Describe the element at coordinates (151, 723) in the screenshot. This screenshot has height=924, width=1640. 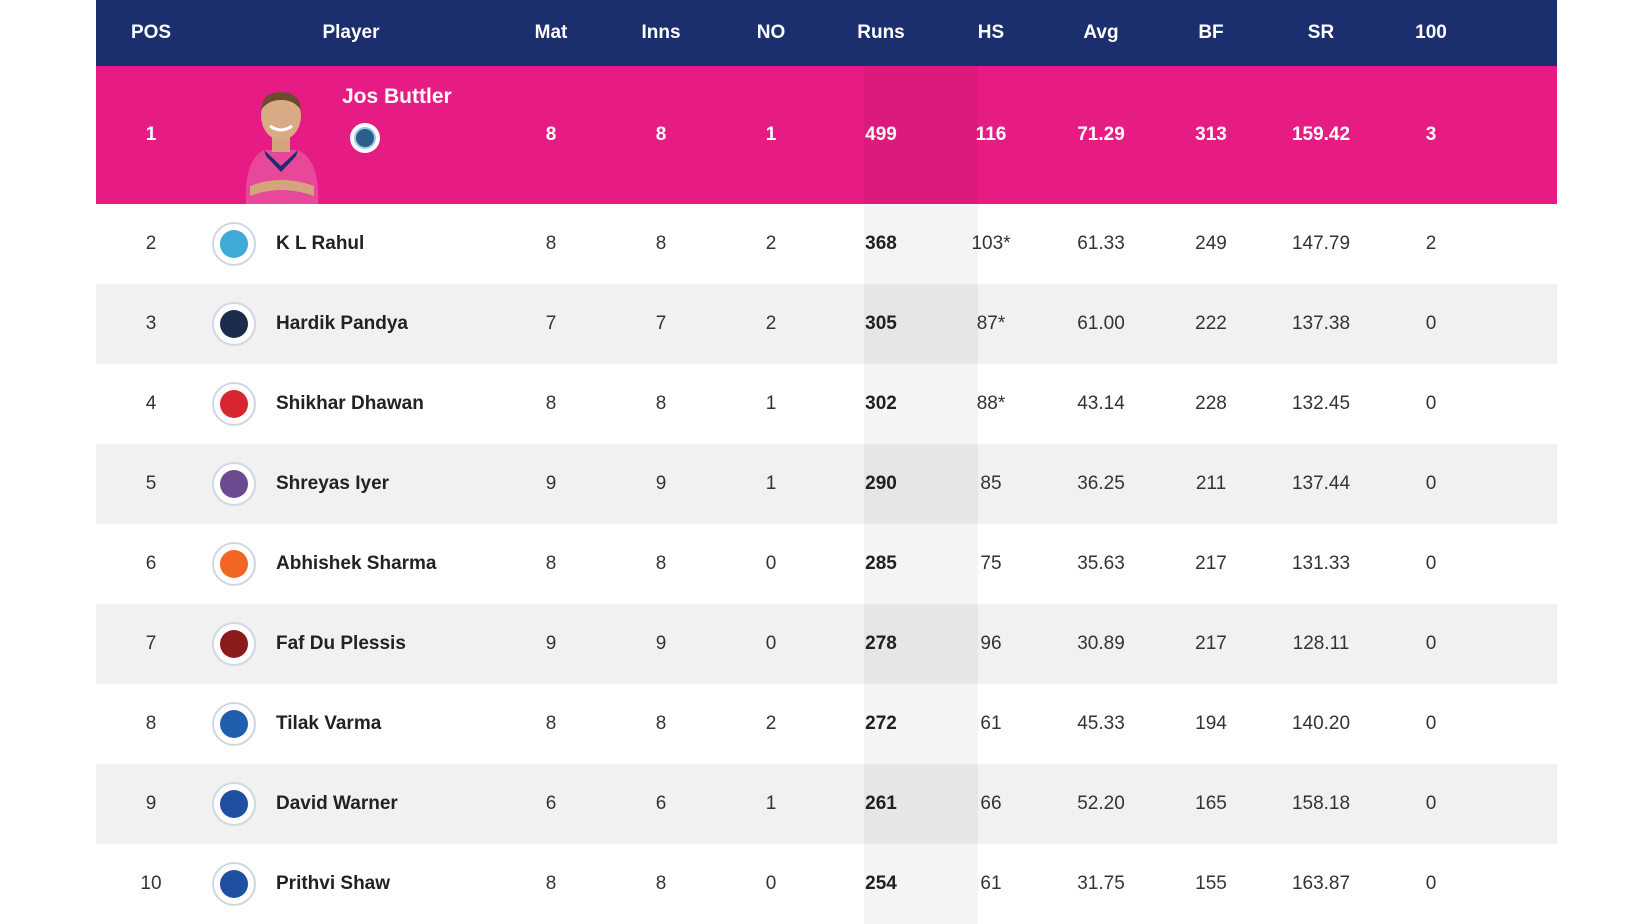
I see `pos-cell: 8` at that location.